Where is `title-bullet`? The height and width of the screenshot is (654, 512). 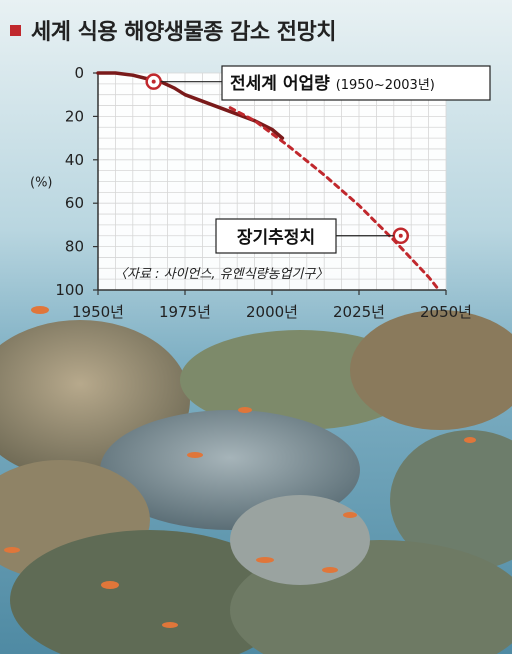
title-bullet is located at coordinates (15, 30).